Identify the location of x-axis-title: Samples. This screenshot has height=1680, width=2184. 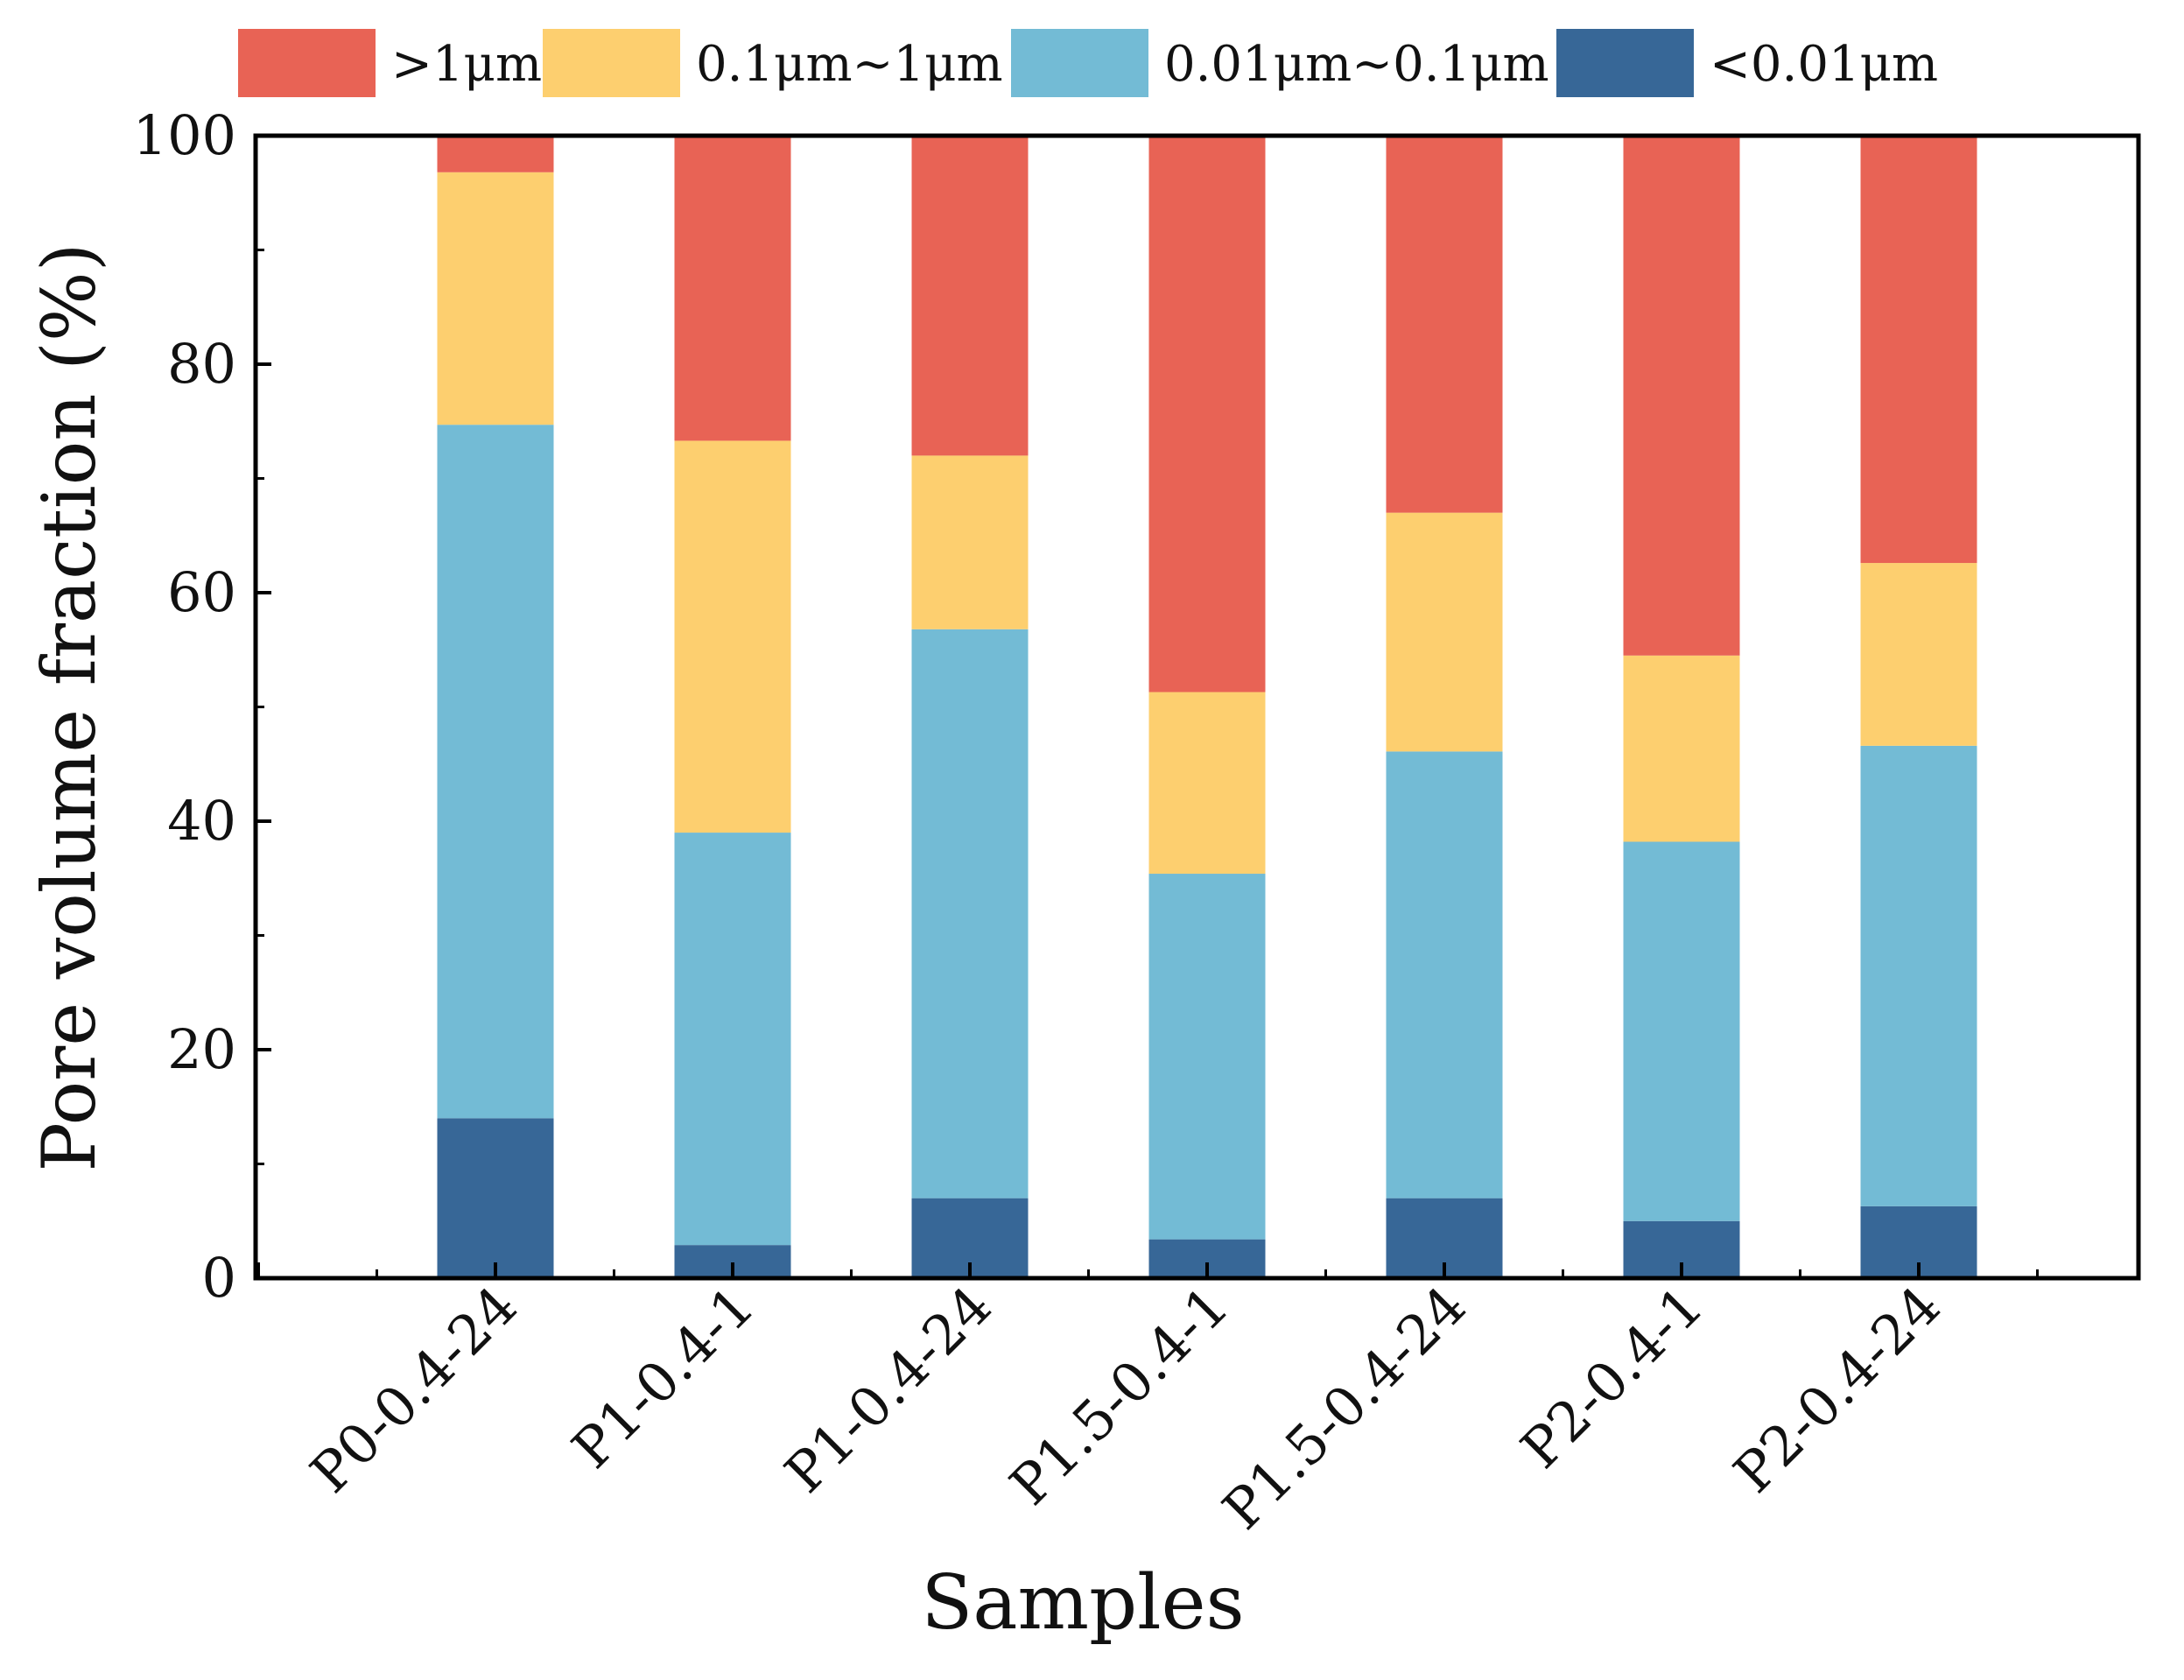
(1082, 1603).